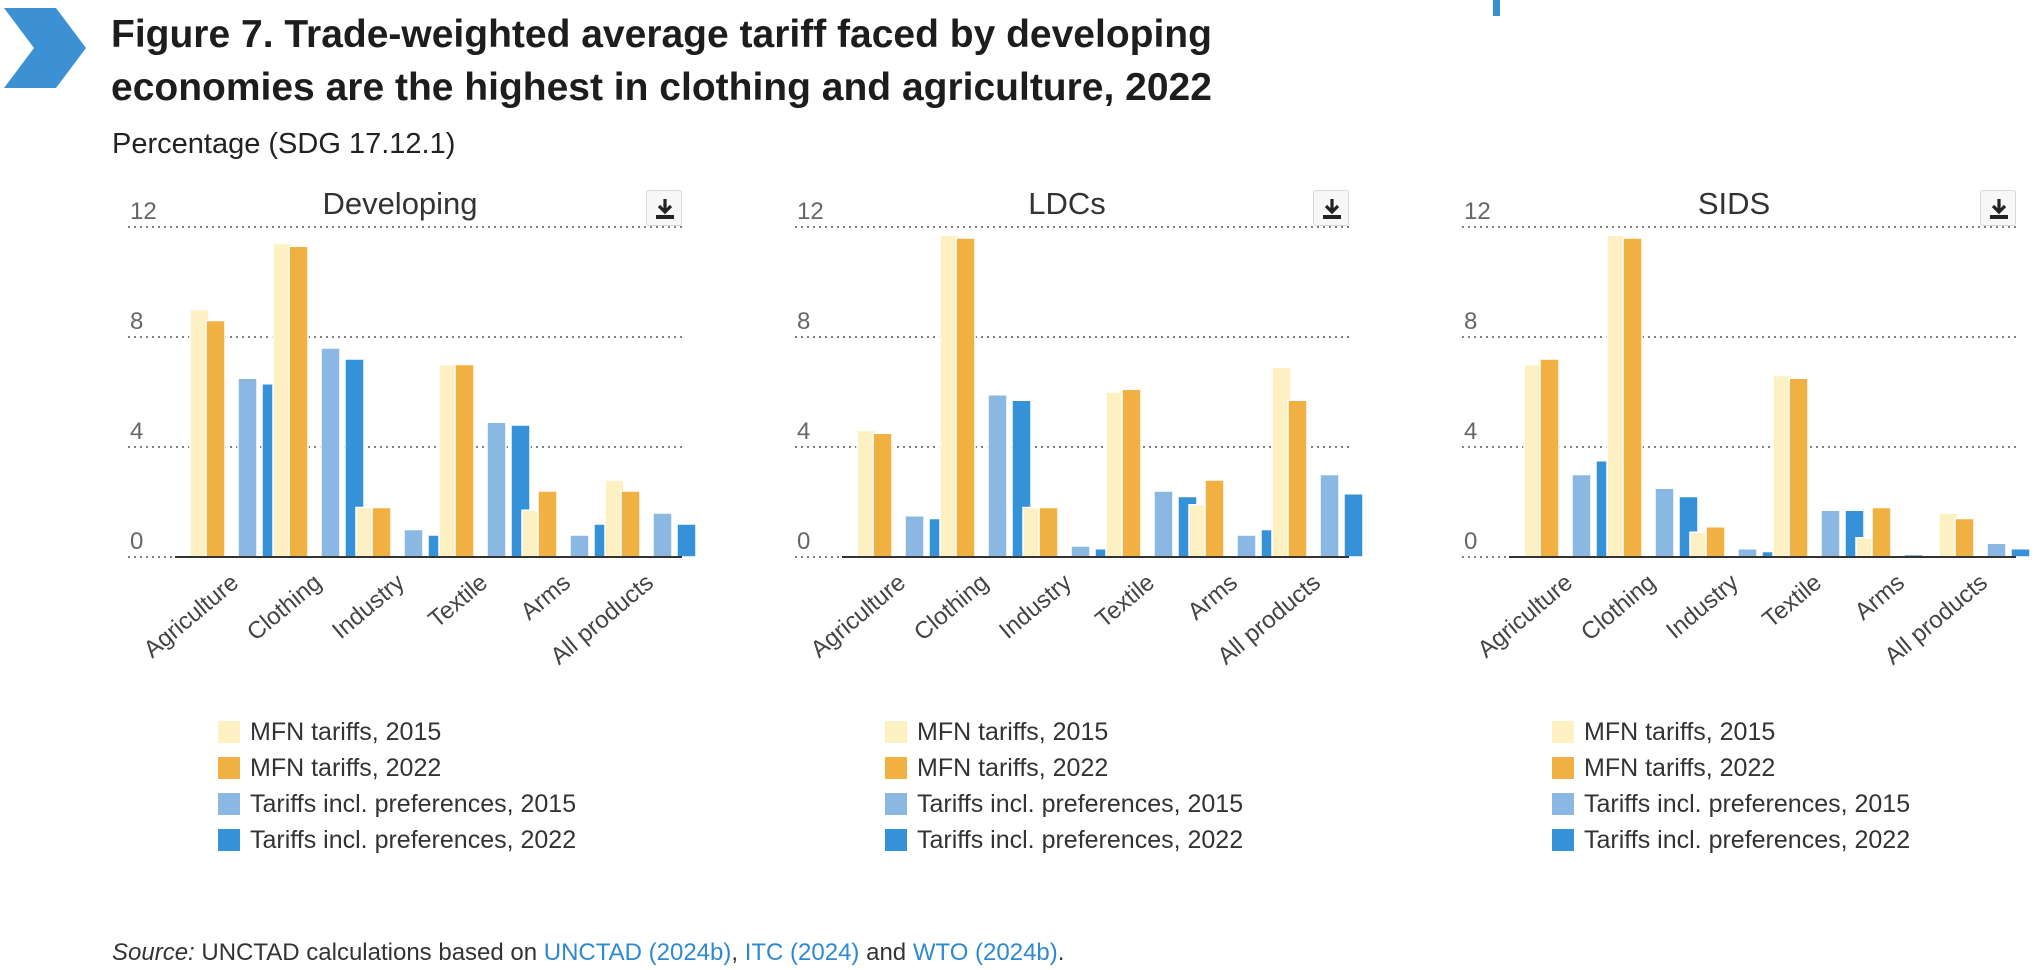 The height and width of the screenshot is (970, 2044). I want to click on panel-title: LDCs, so click(1067, 203).